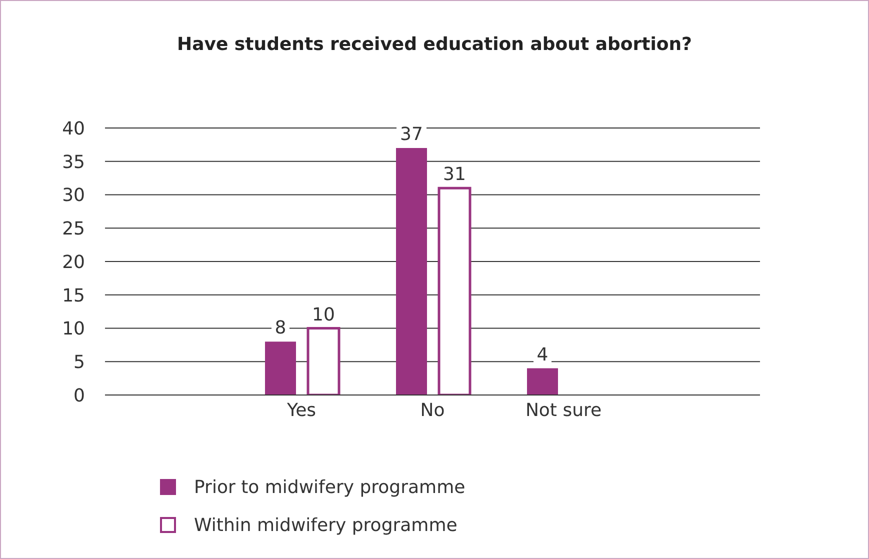  What do you see at coordinates (301, 410) in the screenshot?
I see `x-tick-label: Yes` at bounding box center [301, 410].